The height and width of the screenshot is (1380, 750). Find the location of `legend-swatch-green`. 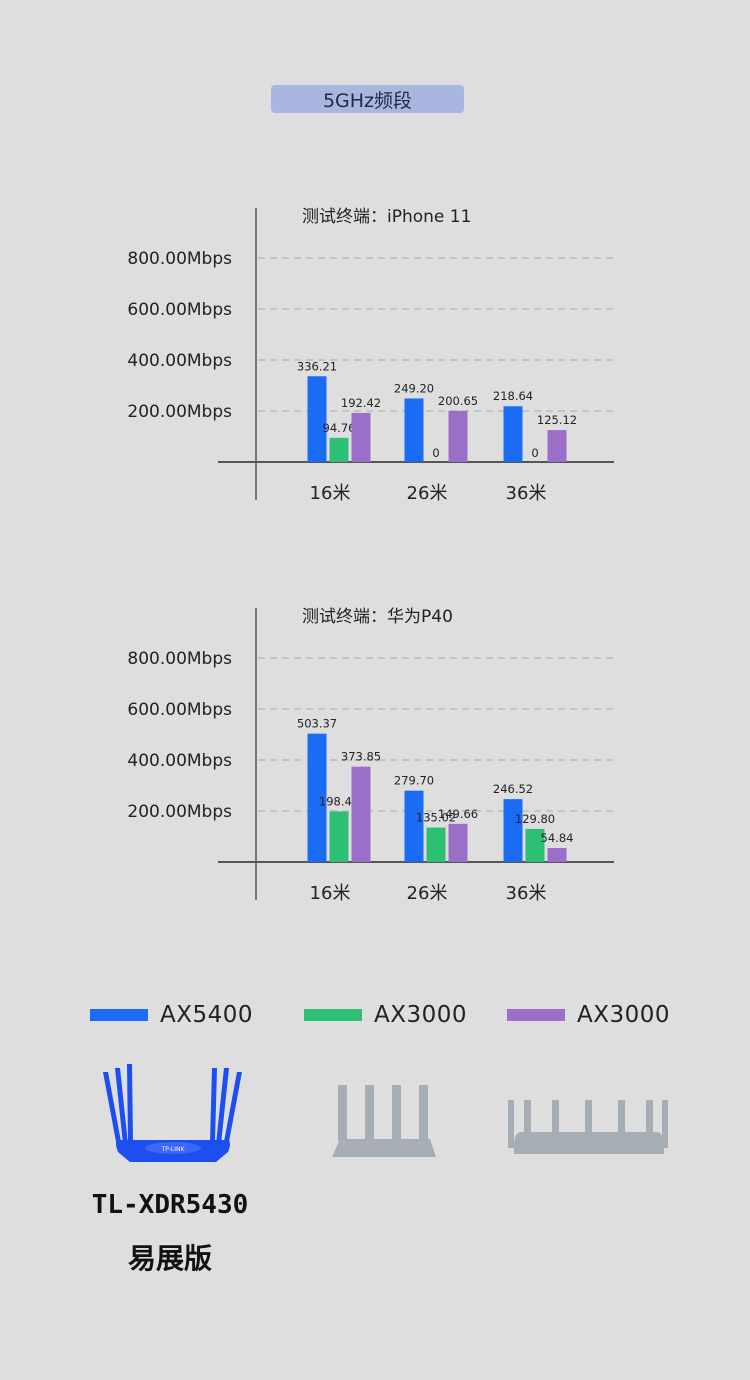

legend-swatch-green is located at coordinates (333, 1015).